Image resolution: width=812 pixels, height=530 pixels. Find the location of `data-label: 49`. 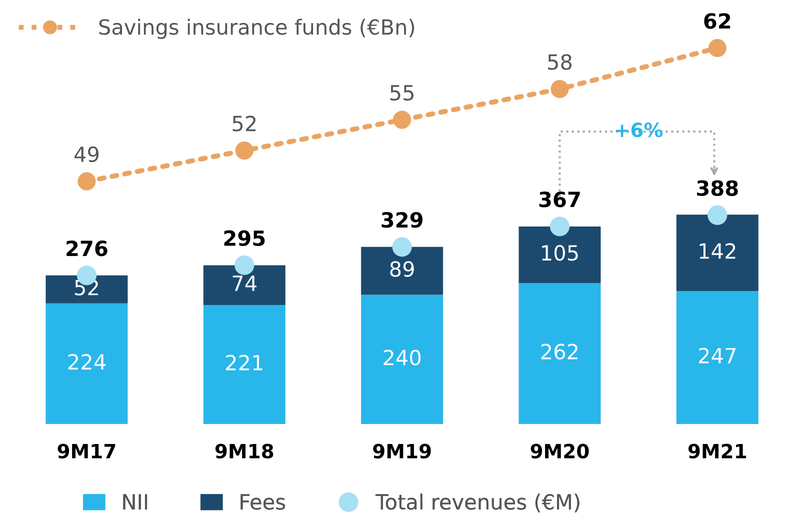

data-label: 49 is located at coordinates (86, 154).